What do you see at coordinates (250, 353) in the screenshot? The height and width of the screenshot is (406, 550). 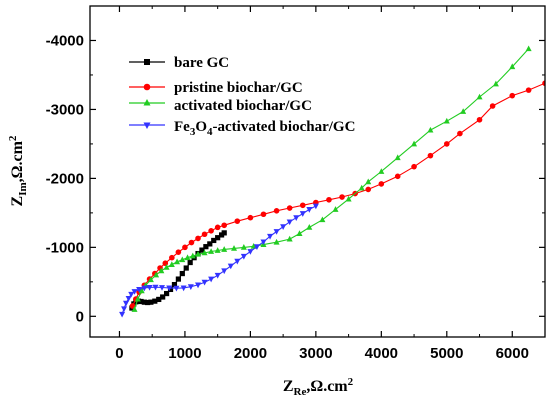 I see `x-tick-label: 2000` at bounding box center [250, 353].